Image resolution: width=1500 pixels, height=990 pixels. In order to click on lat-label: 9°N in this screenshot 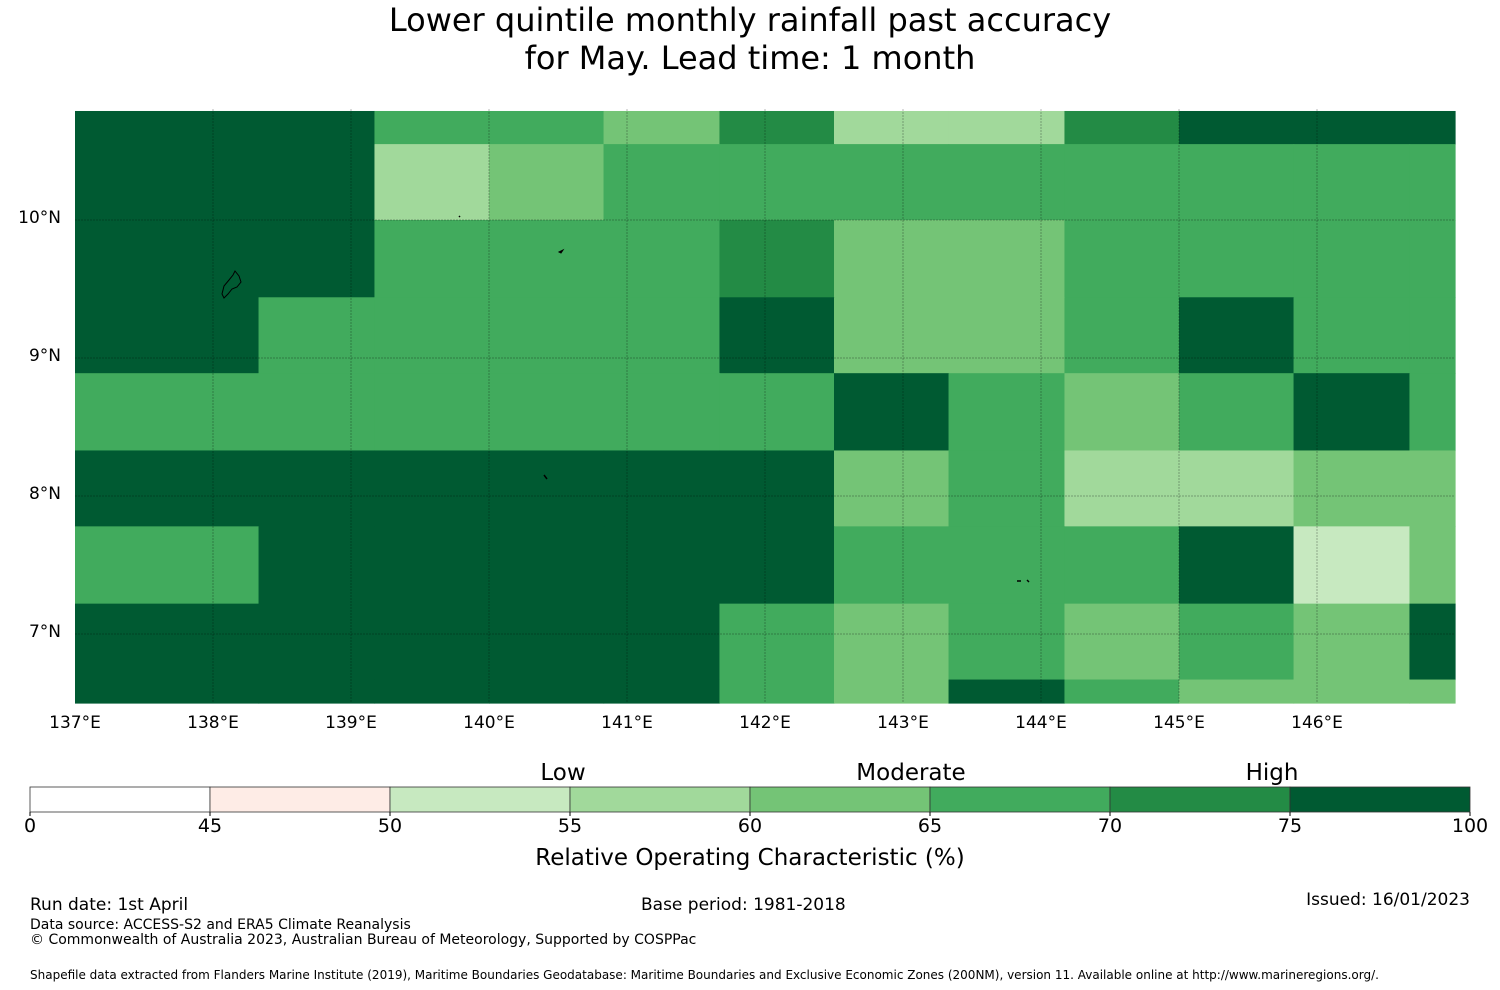, I will do `click(44, 356)`.